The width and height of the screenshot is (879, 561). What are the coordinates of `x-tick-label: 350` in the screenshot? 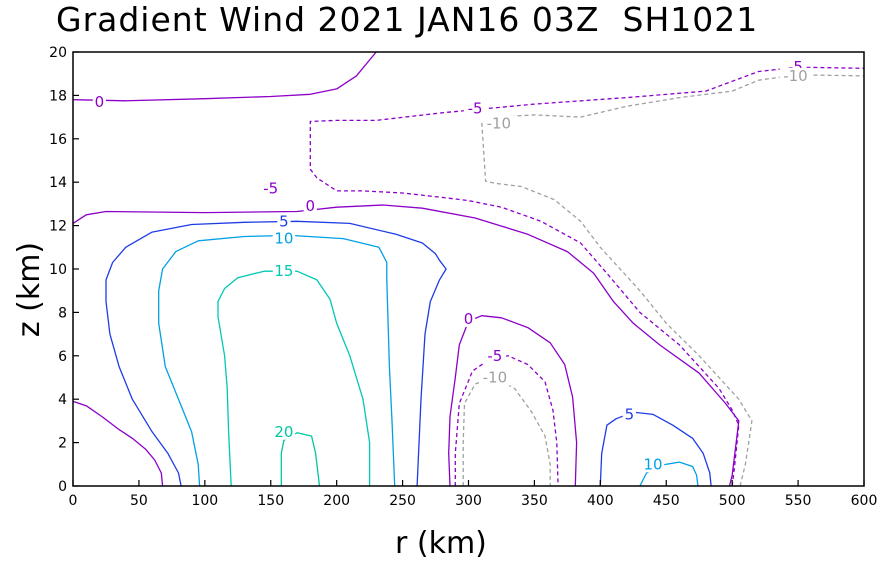 It's located at (534, 501).